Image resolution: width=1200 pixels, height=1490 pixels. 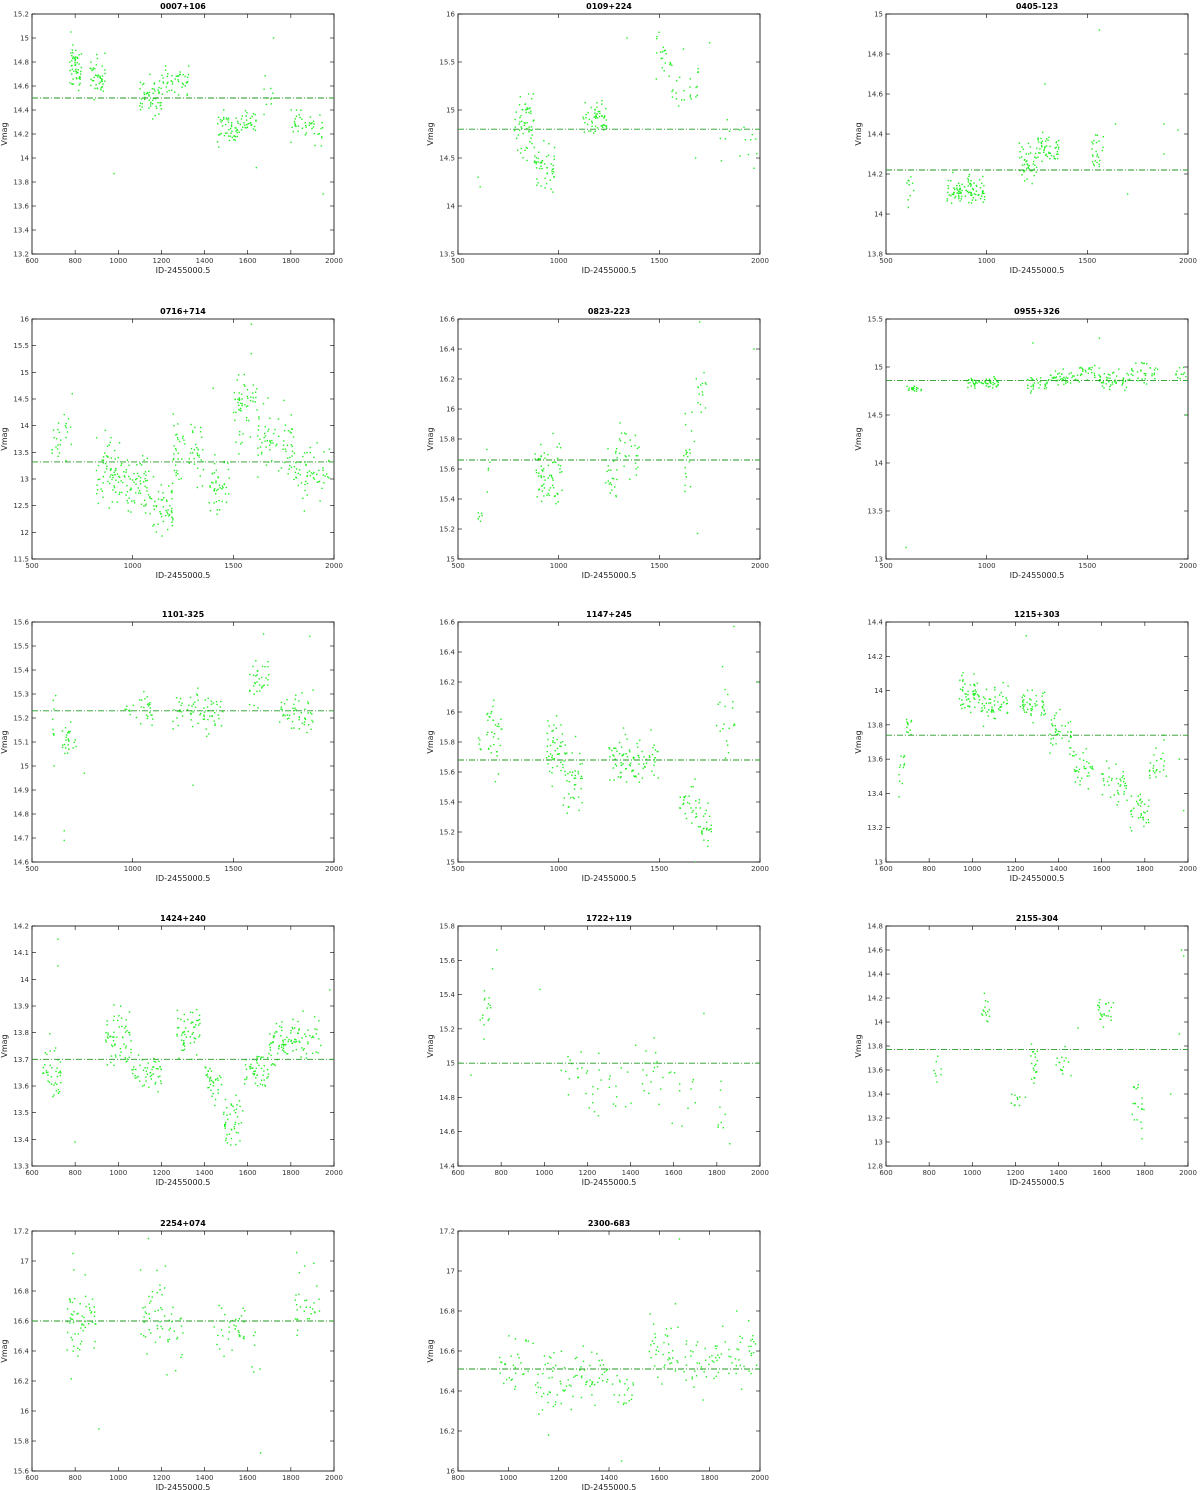 What do you see at coordinates (21, 1382) in the screenshot?
I see `y-tick-label: 16.2` at bounding box center [21, 1382].